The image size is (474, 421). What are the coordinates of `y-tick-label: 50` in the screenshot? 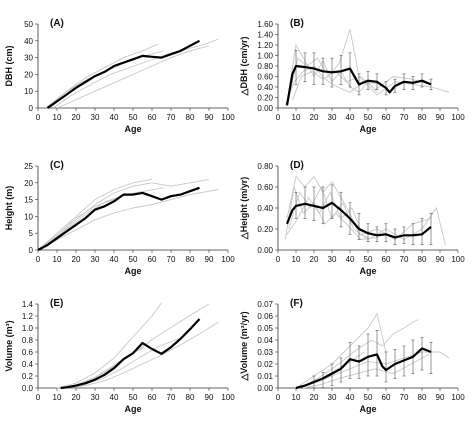 It's located at (28, 24).